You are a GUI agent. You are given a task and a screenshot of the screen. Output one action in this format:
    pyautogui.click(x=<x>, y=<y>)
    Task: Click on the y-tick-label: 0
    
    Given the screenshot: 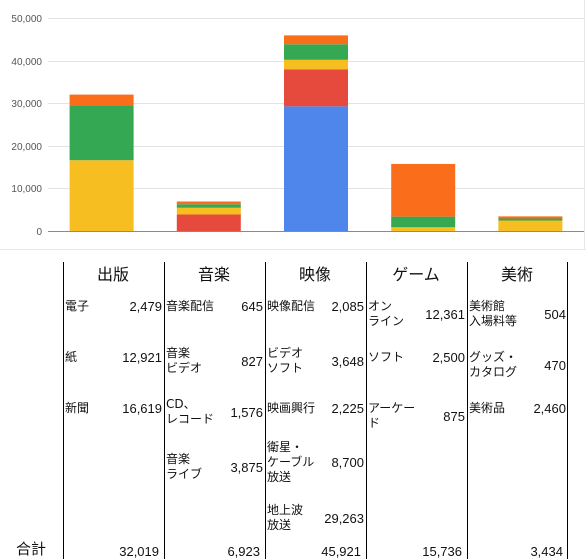 What is the action you would take?
    pyautogui.click(x=39, y=232)
    